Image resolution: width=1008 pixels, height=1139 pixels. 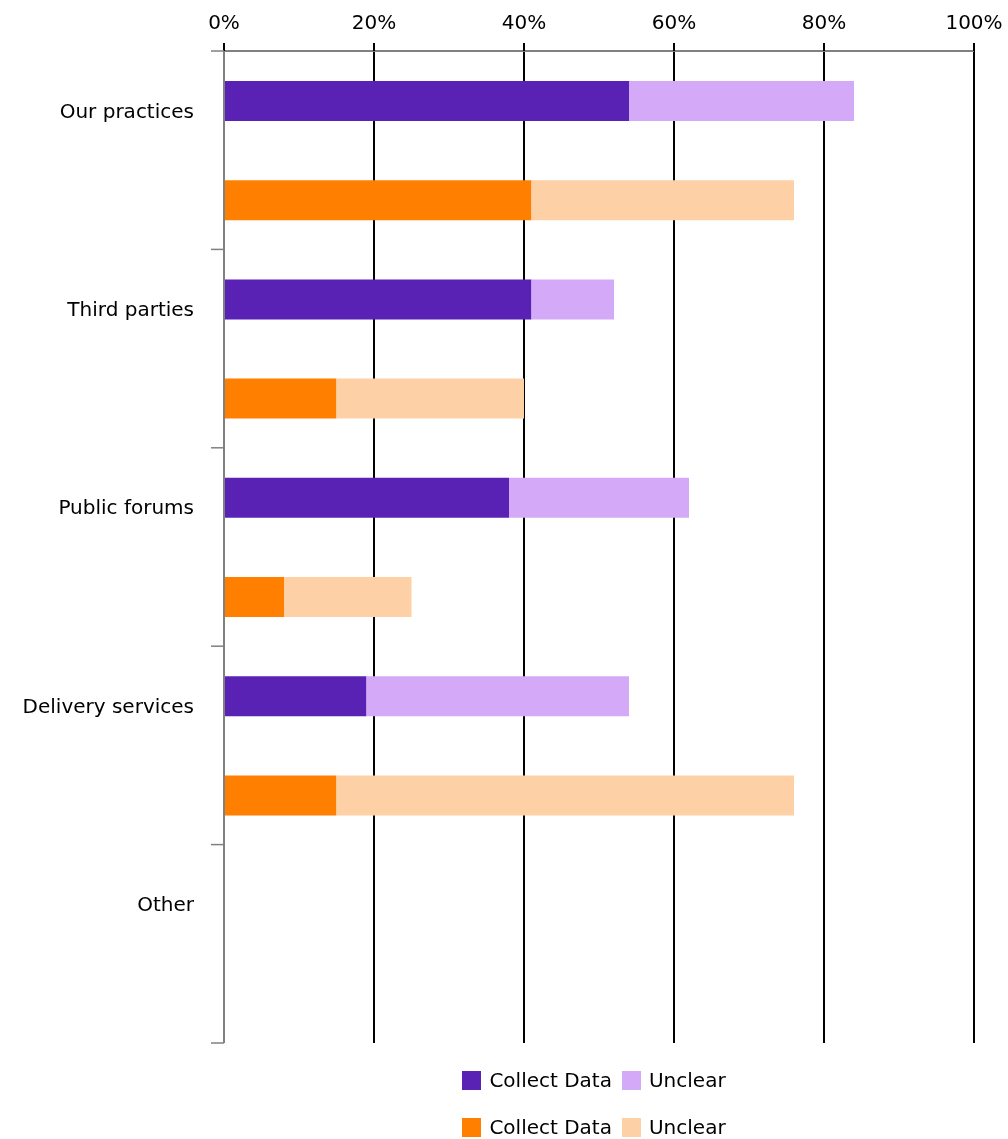 What do you see at coordinates (374, 22) in the screenshot?
I see `x-tick-label: 20%` at bounding box center [374, 22].